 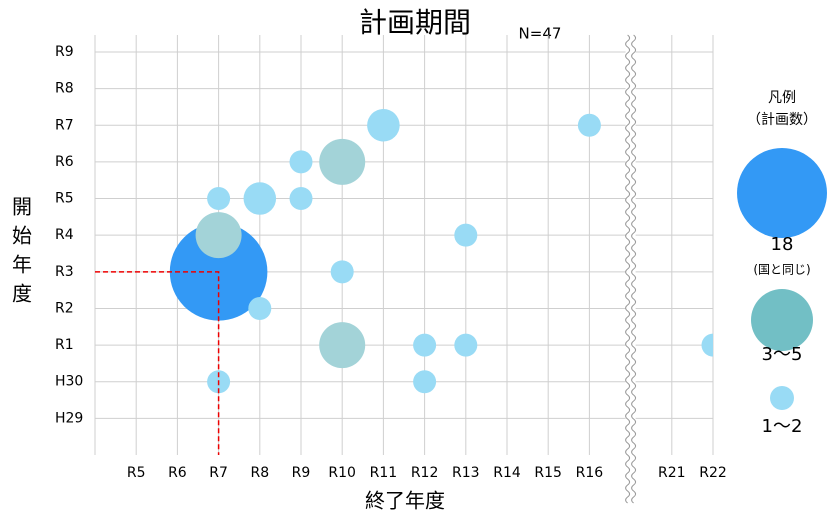 What do you see at coordinates (540, 34) in the screenshot?
I see `chart-subtitle: N=47` at bounding box center [540, 34].